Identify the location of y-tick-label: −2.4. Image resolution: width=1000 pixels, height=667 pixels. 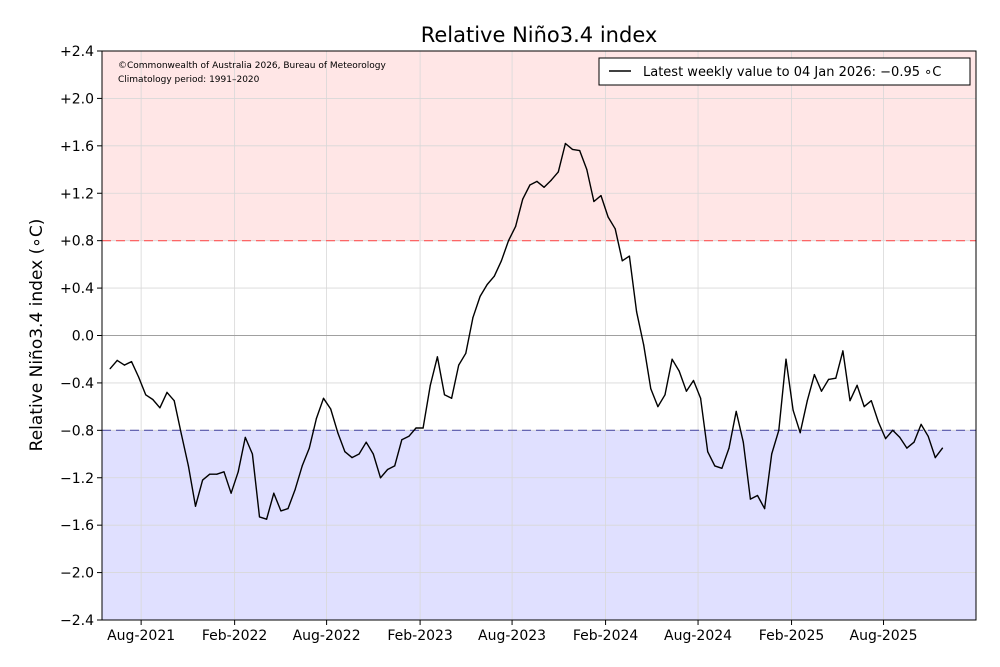
(77, 621).